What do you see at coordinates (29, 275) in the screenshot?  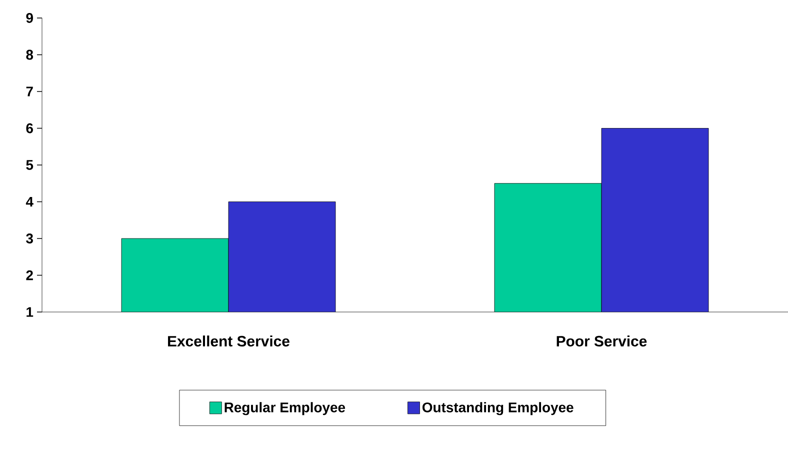 I see `y-tick-label: 2` at bounding box center [29, 275].